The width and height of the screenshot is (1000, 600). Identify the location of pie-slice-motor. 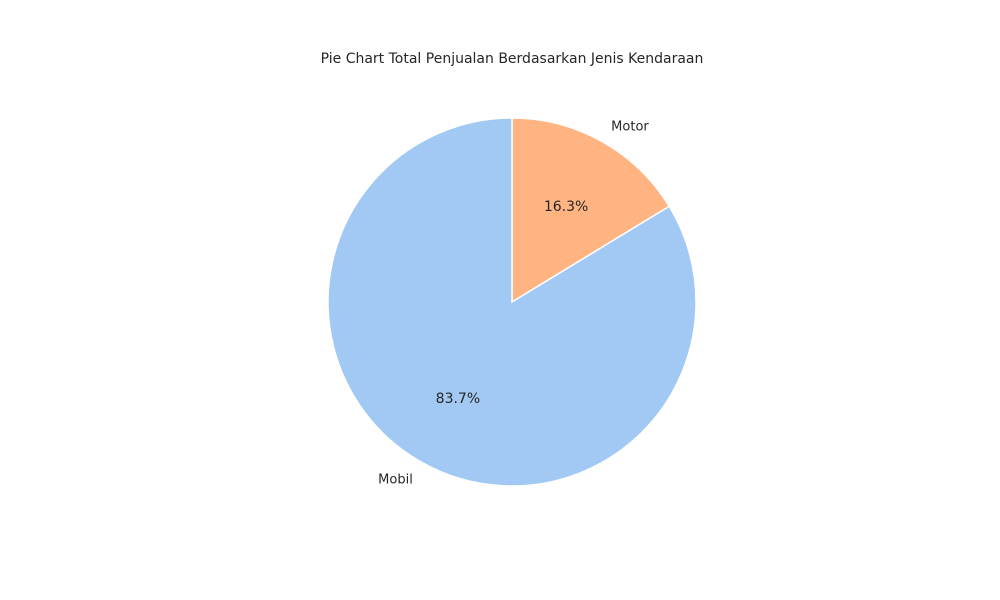
(591, 210).